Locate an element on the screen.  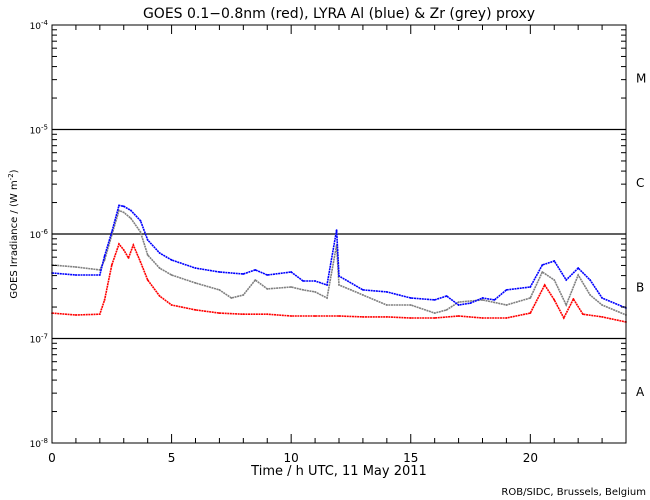
x-tick-label: 0 is located at coordinates (52, 458).